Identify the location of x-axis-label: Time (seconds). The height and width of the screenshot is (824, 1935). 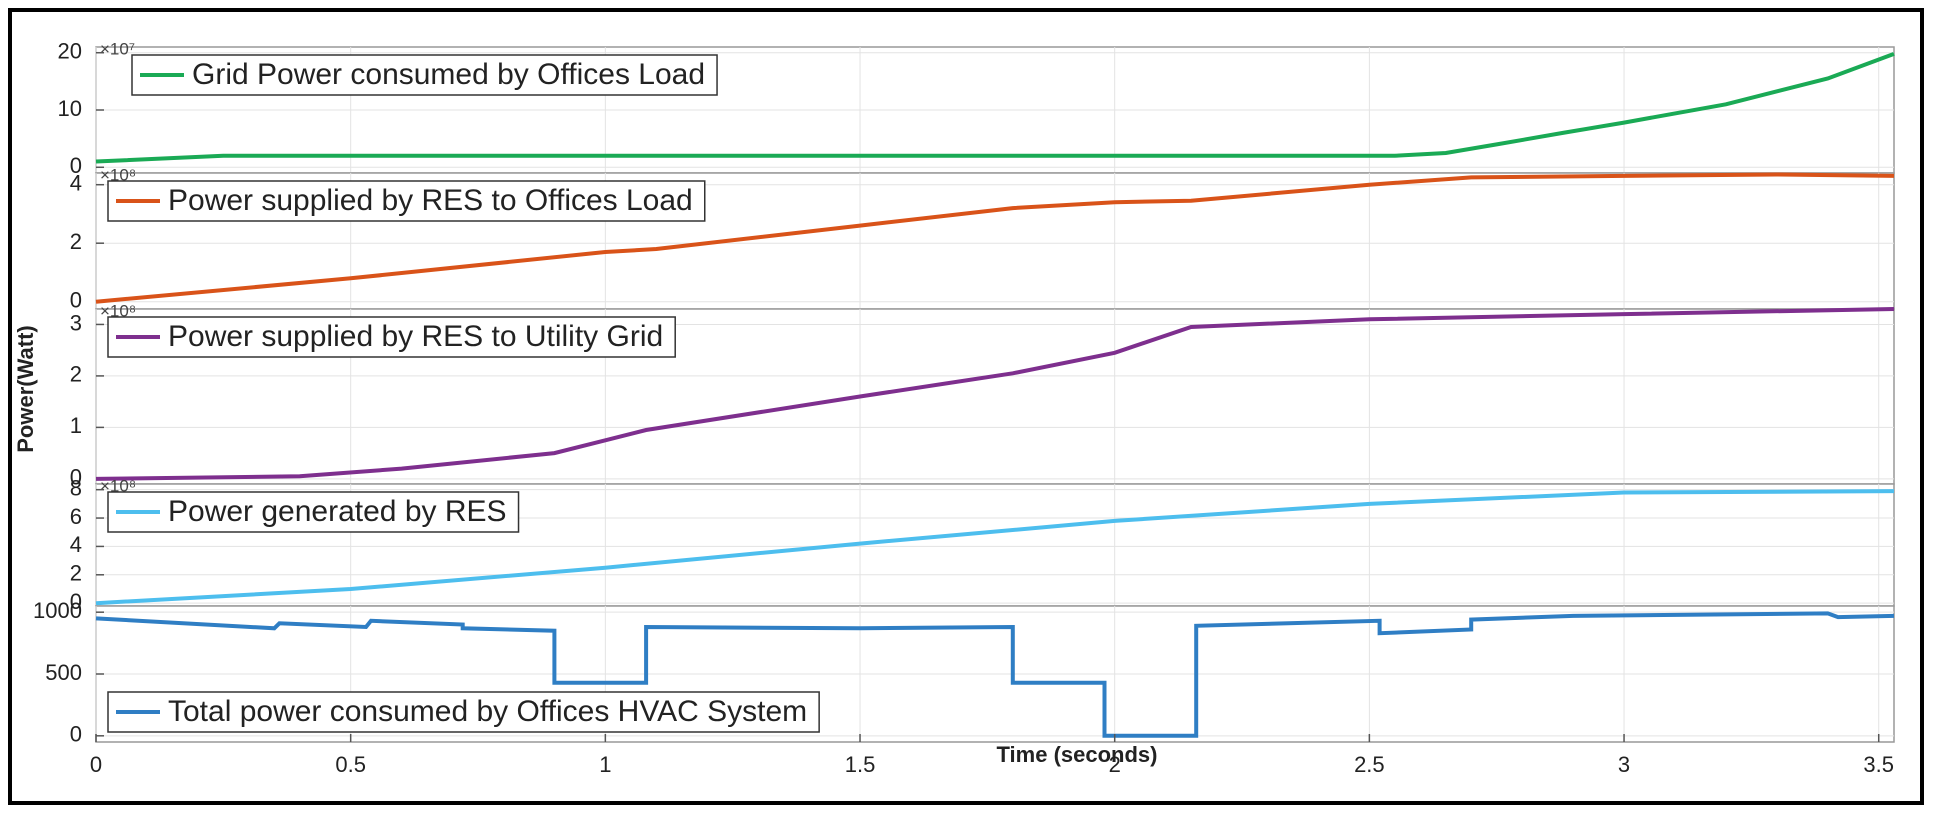
(1077, 754).